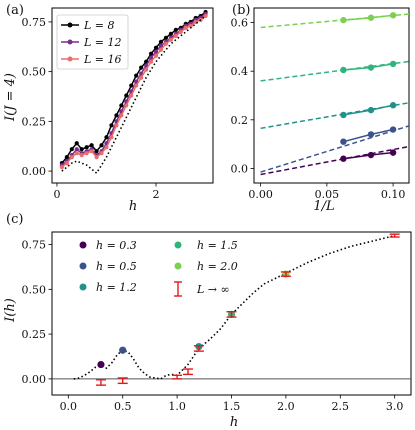 The image size is (415, 430). Describe the element at coordinates (116, 245) in the screenshot. I see `legend-c-label-0: h = 0.3` at that location.